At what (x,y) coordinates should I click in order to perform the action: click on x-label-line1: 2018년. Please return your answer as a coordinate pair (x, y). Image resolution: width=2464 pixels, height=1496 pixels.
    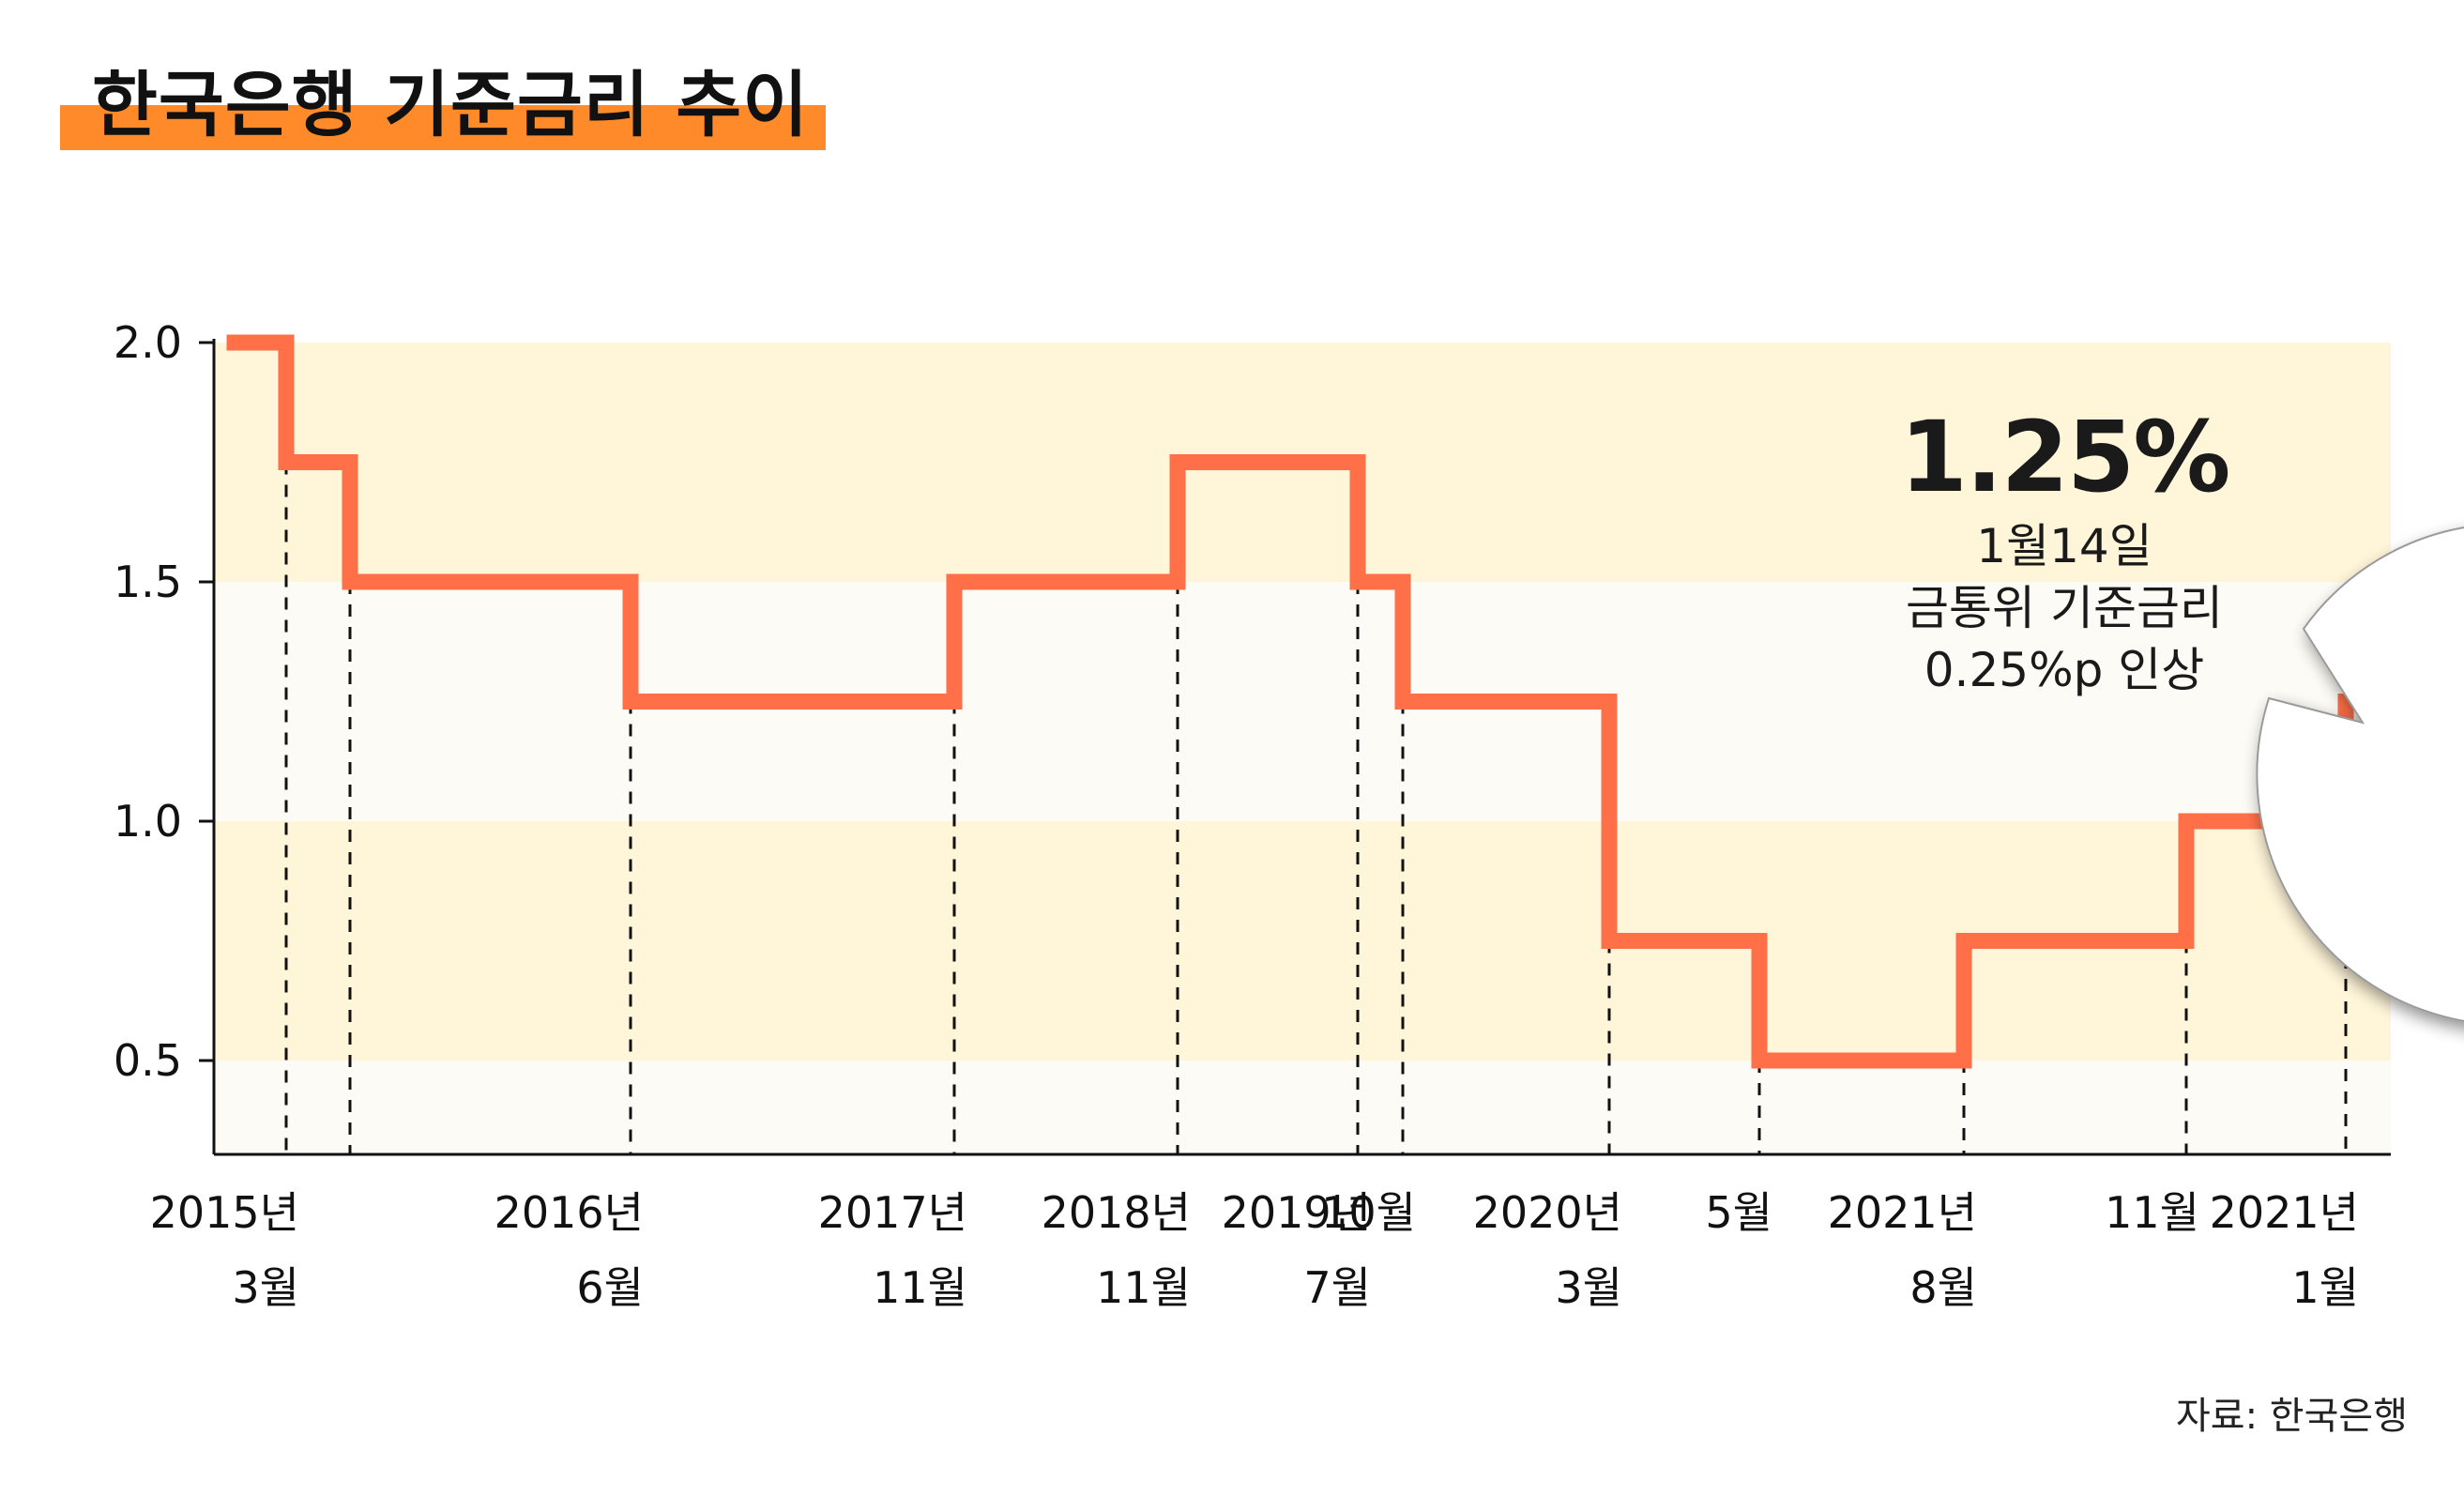
    Looking at the image, I should click on (1116, 1212).